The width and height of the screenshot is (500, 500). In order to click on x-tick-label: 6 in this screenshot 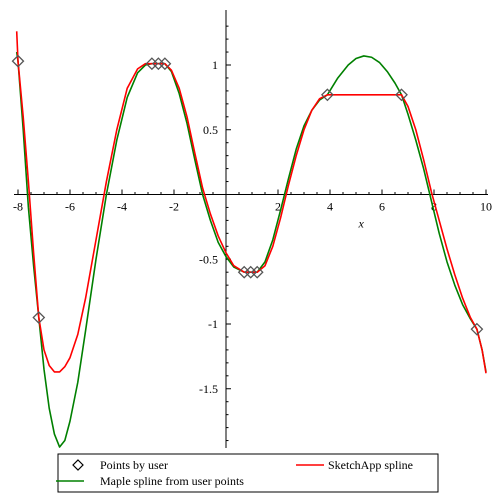, I will do `click(382, 207)`.